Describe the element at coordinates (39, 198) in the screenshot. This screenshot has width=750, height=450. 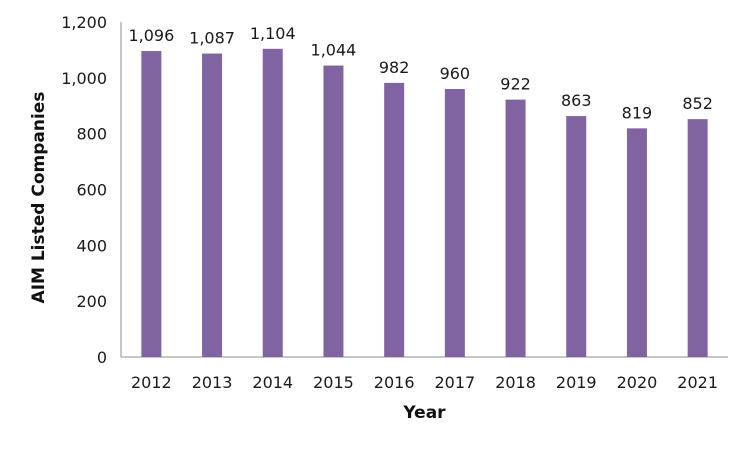
I see `y-axis-title: AIM Listed Companies` at that location.